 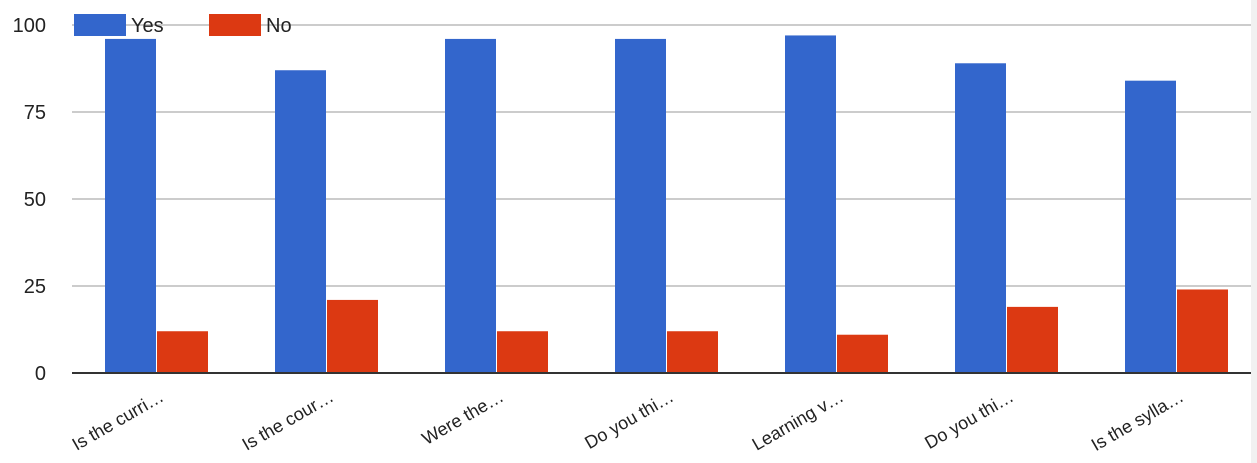 I want to click on legend-item-no: No, so click(x=250, y=25).